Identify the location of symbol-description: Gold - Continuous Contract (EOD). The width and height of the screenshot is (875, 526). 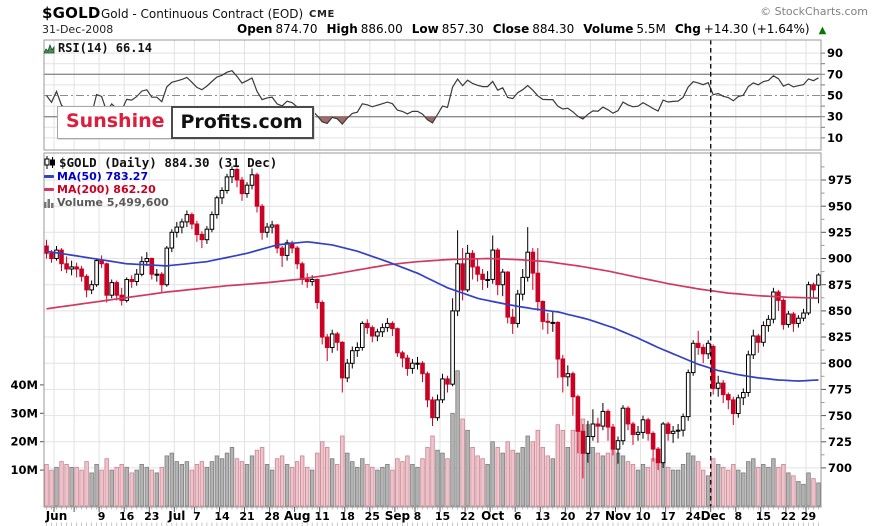
(202, 14).